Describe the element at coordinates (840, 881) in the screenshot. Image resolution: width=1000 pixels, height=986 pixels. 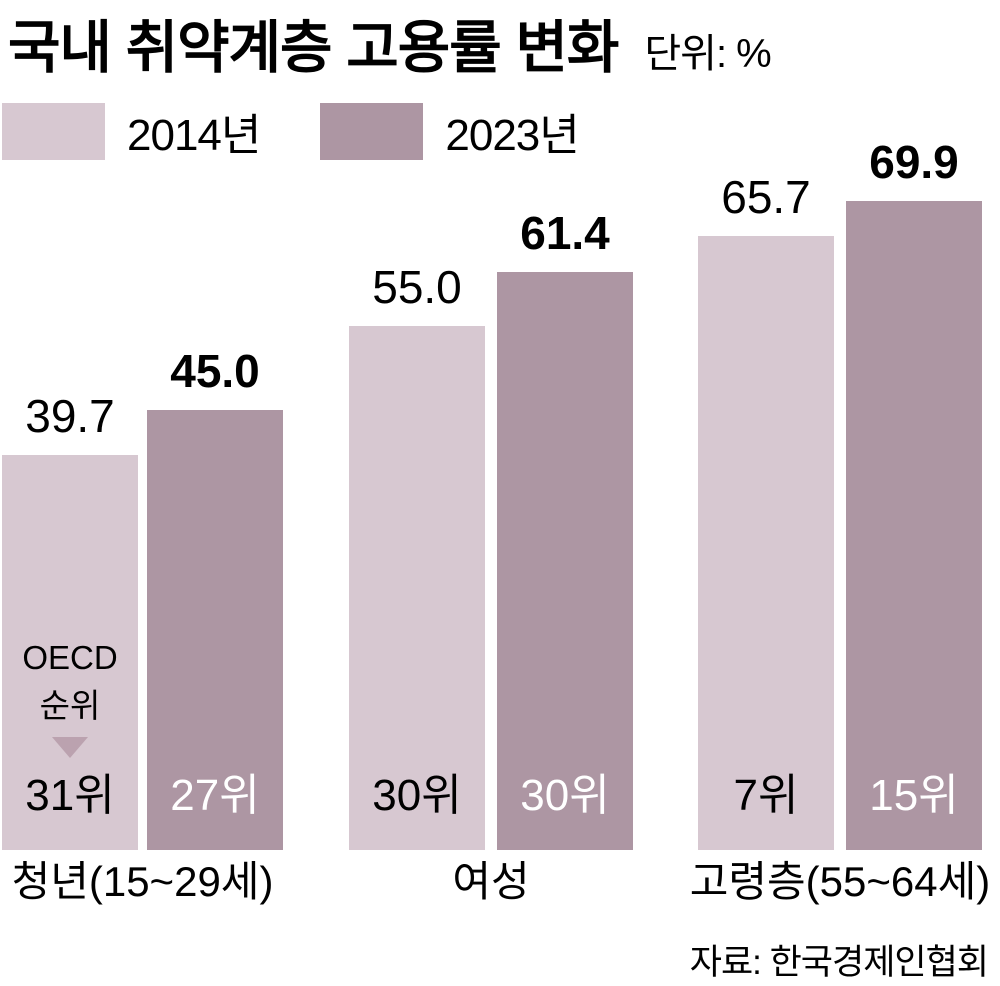
I see `category-label-elderly: 고령층(55~64세)` at that location.